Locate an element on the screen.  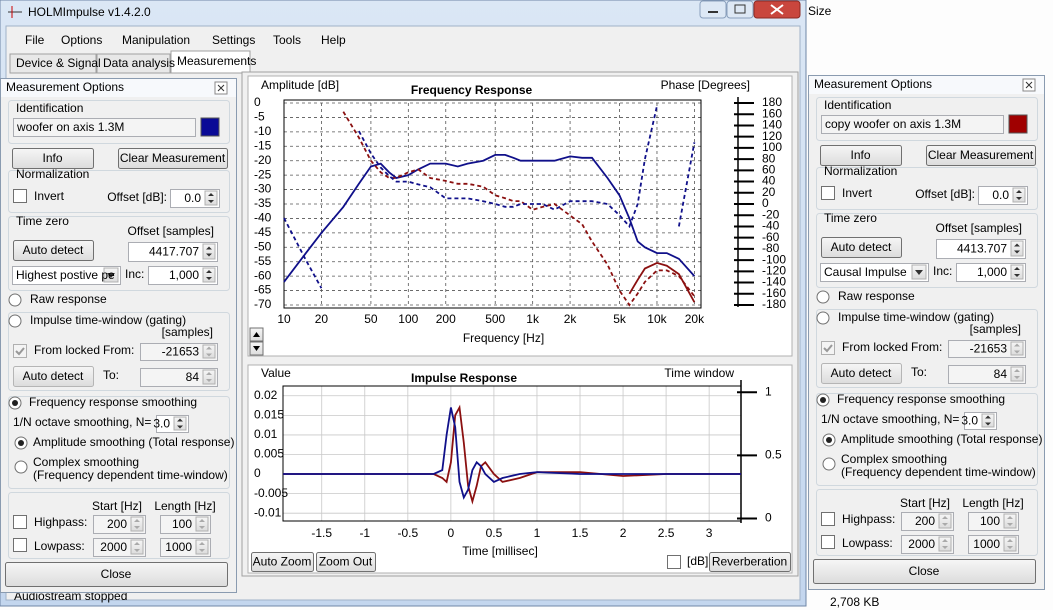
y2-tick-label: 0 is located at coordinates (768, 518).